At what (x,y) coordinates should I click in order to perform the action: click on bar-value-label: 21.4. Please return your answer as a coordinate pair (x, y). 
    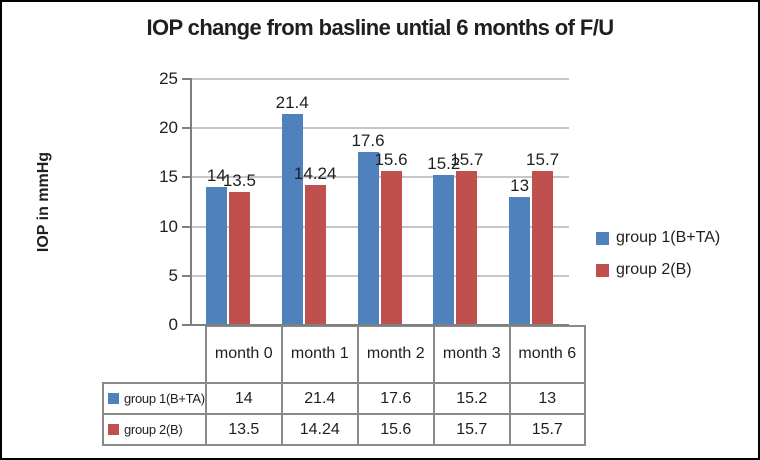
    Looking at the image, I should click on (292, 103).